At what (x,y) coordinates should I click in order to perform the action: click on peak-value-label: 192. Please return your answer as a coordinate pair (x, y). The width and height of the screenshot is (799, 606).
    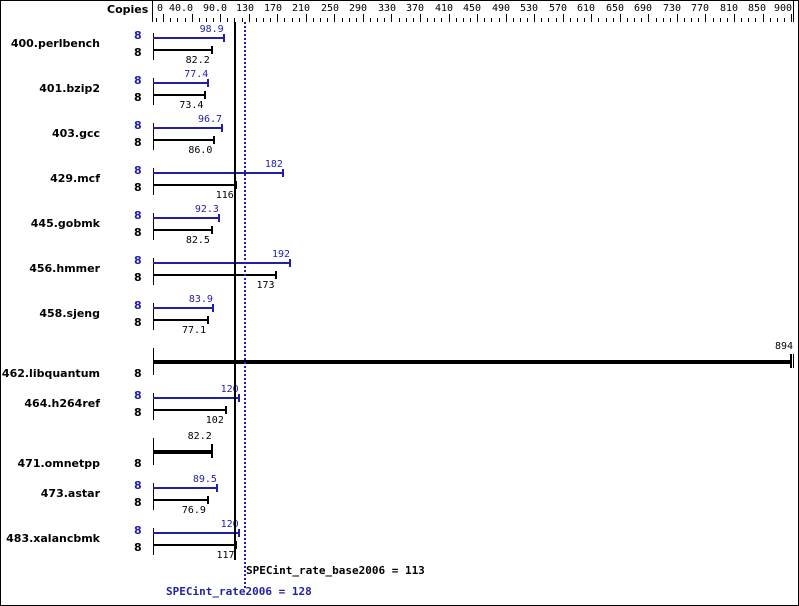
    Looking at the image, I should click on (281, 254).